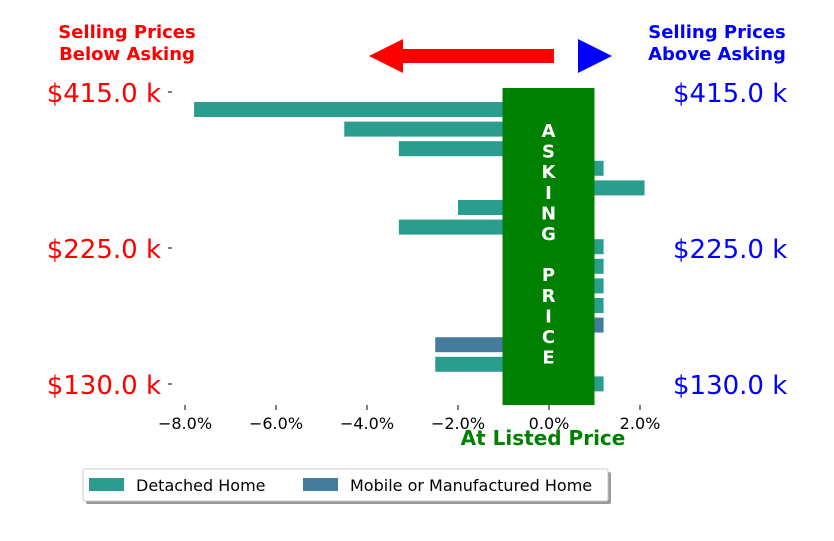  What do you see at coordinates (640, 423) in the screenshot?
I see `x-tick-label: 2.0%` at bounding box center [640, 423].